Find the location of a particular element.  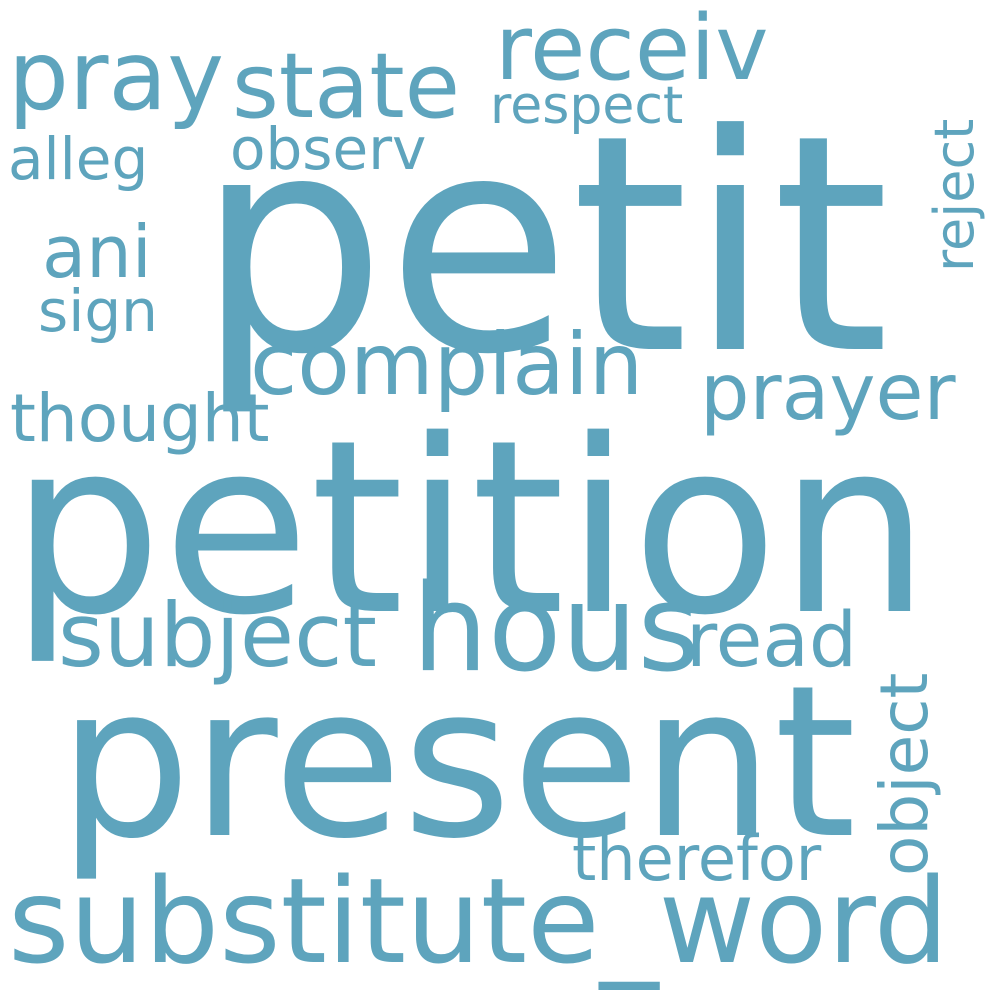

word-thought: thought is located at coordinates (140, 418).